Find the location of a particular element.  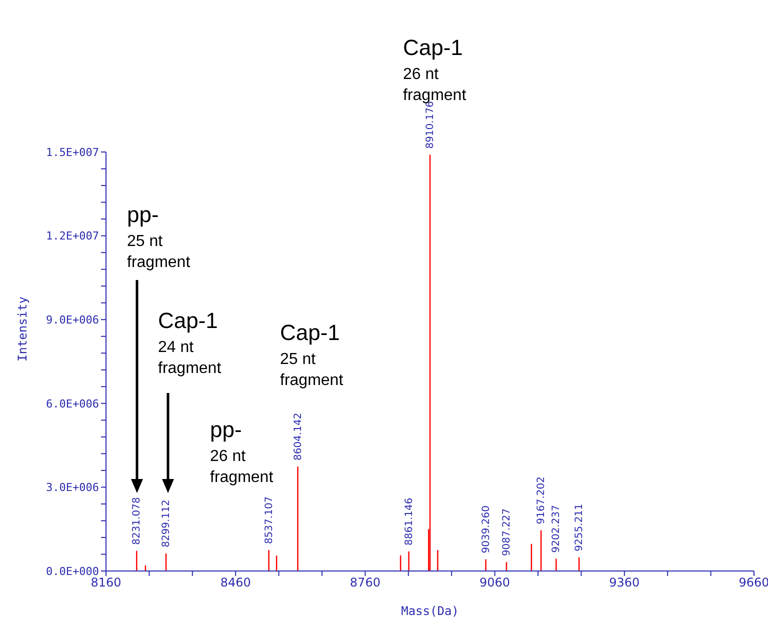

annotation: 9087.227 is located at coordinates (507, 532).